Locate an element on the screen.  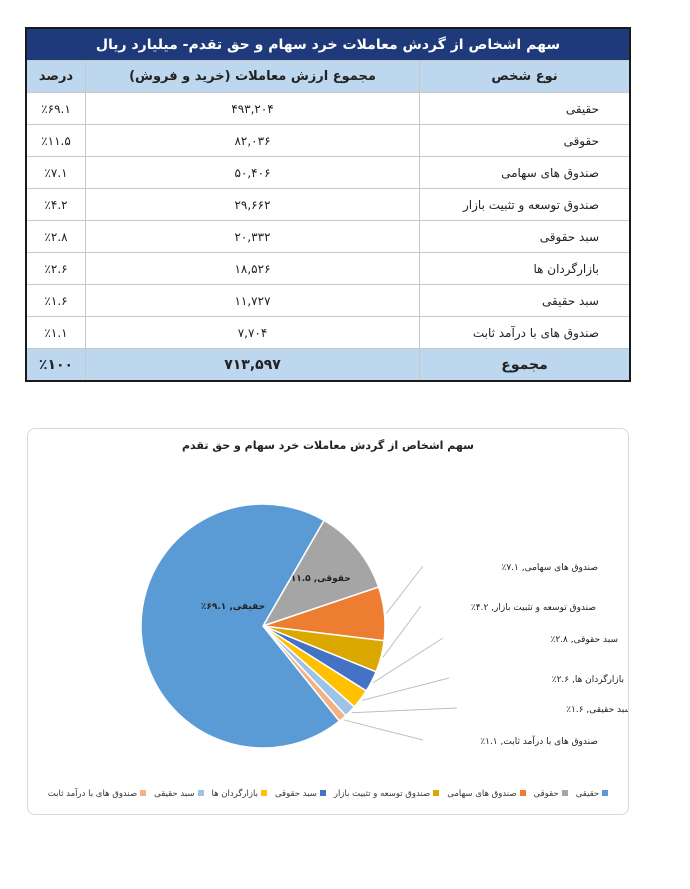
slice-label: صندوق های سهامی, ۷.۱٪ is located at coordinates (549, 568).